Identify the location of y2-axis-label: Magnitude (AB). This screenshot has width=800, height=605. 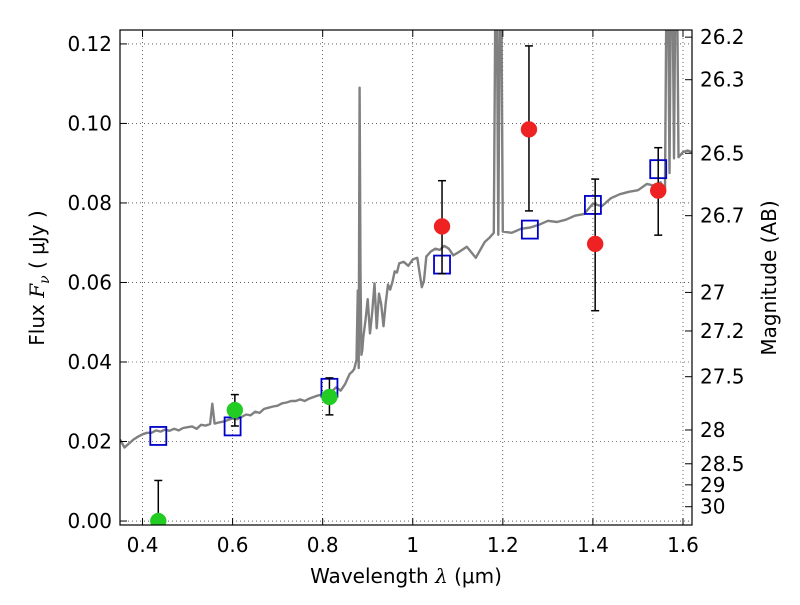
(769, 277).